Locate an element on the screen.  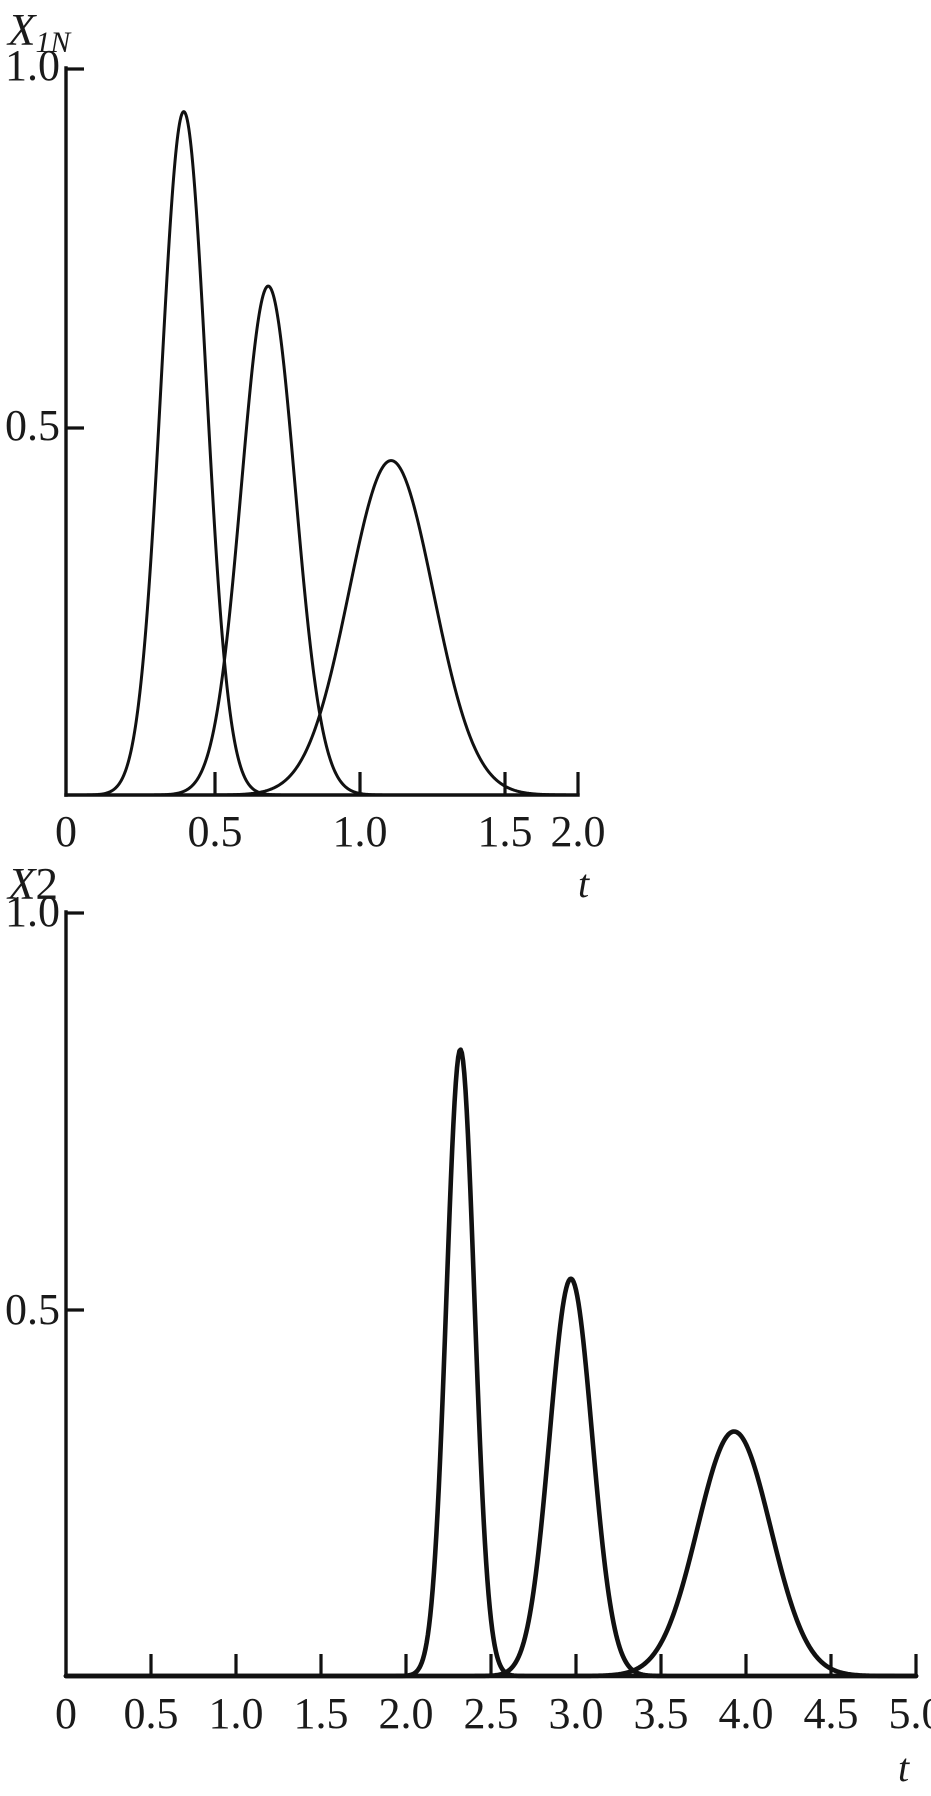
x-tick-label-bottom-2.0: 2.0 is located at coordinates (406, 1713).